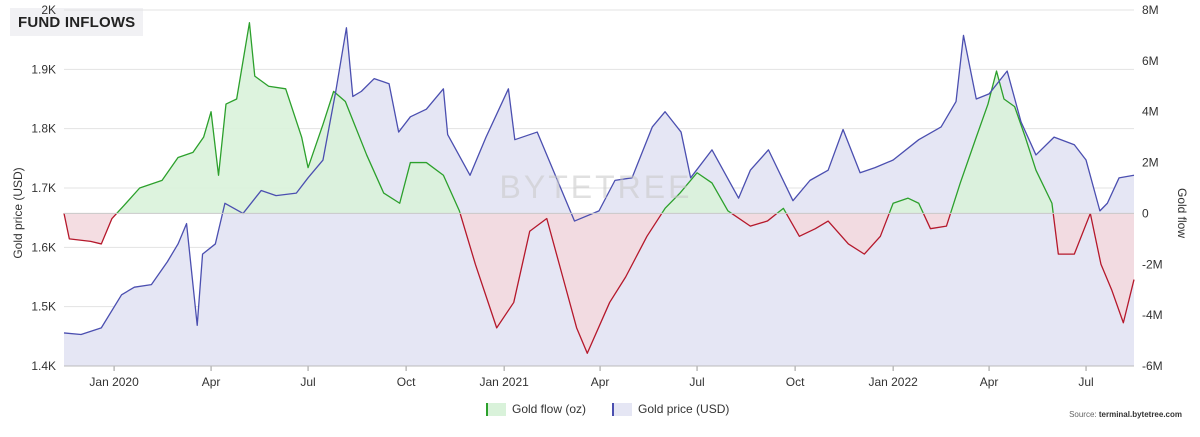  I want to click on legend: Gold flow (oz) Gold price (USD), so click(607, 409).